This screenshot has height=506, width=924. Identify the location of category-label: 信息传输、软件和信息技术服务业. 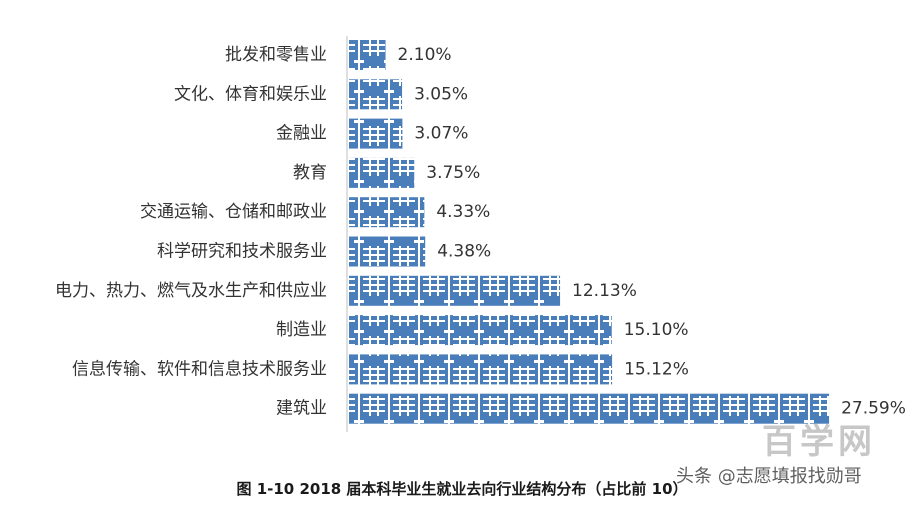
(199, 369).